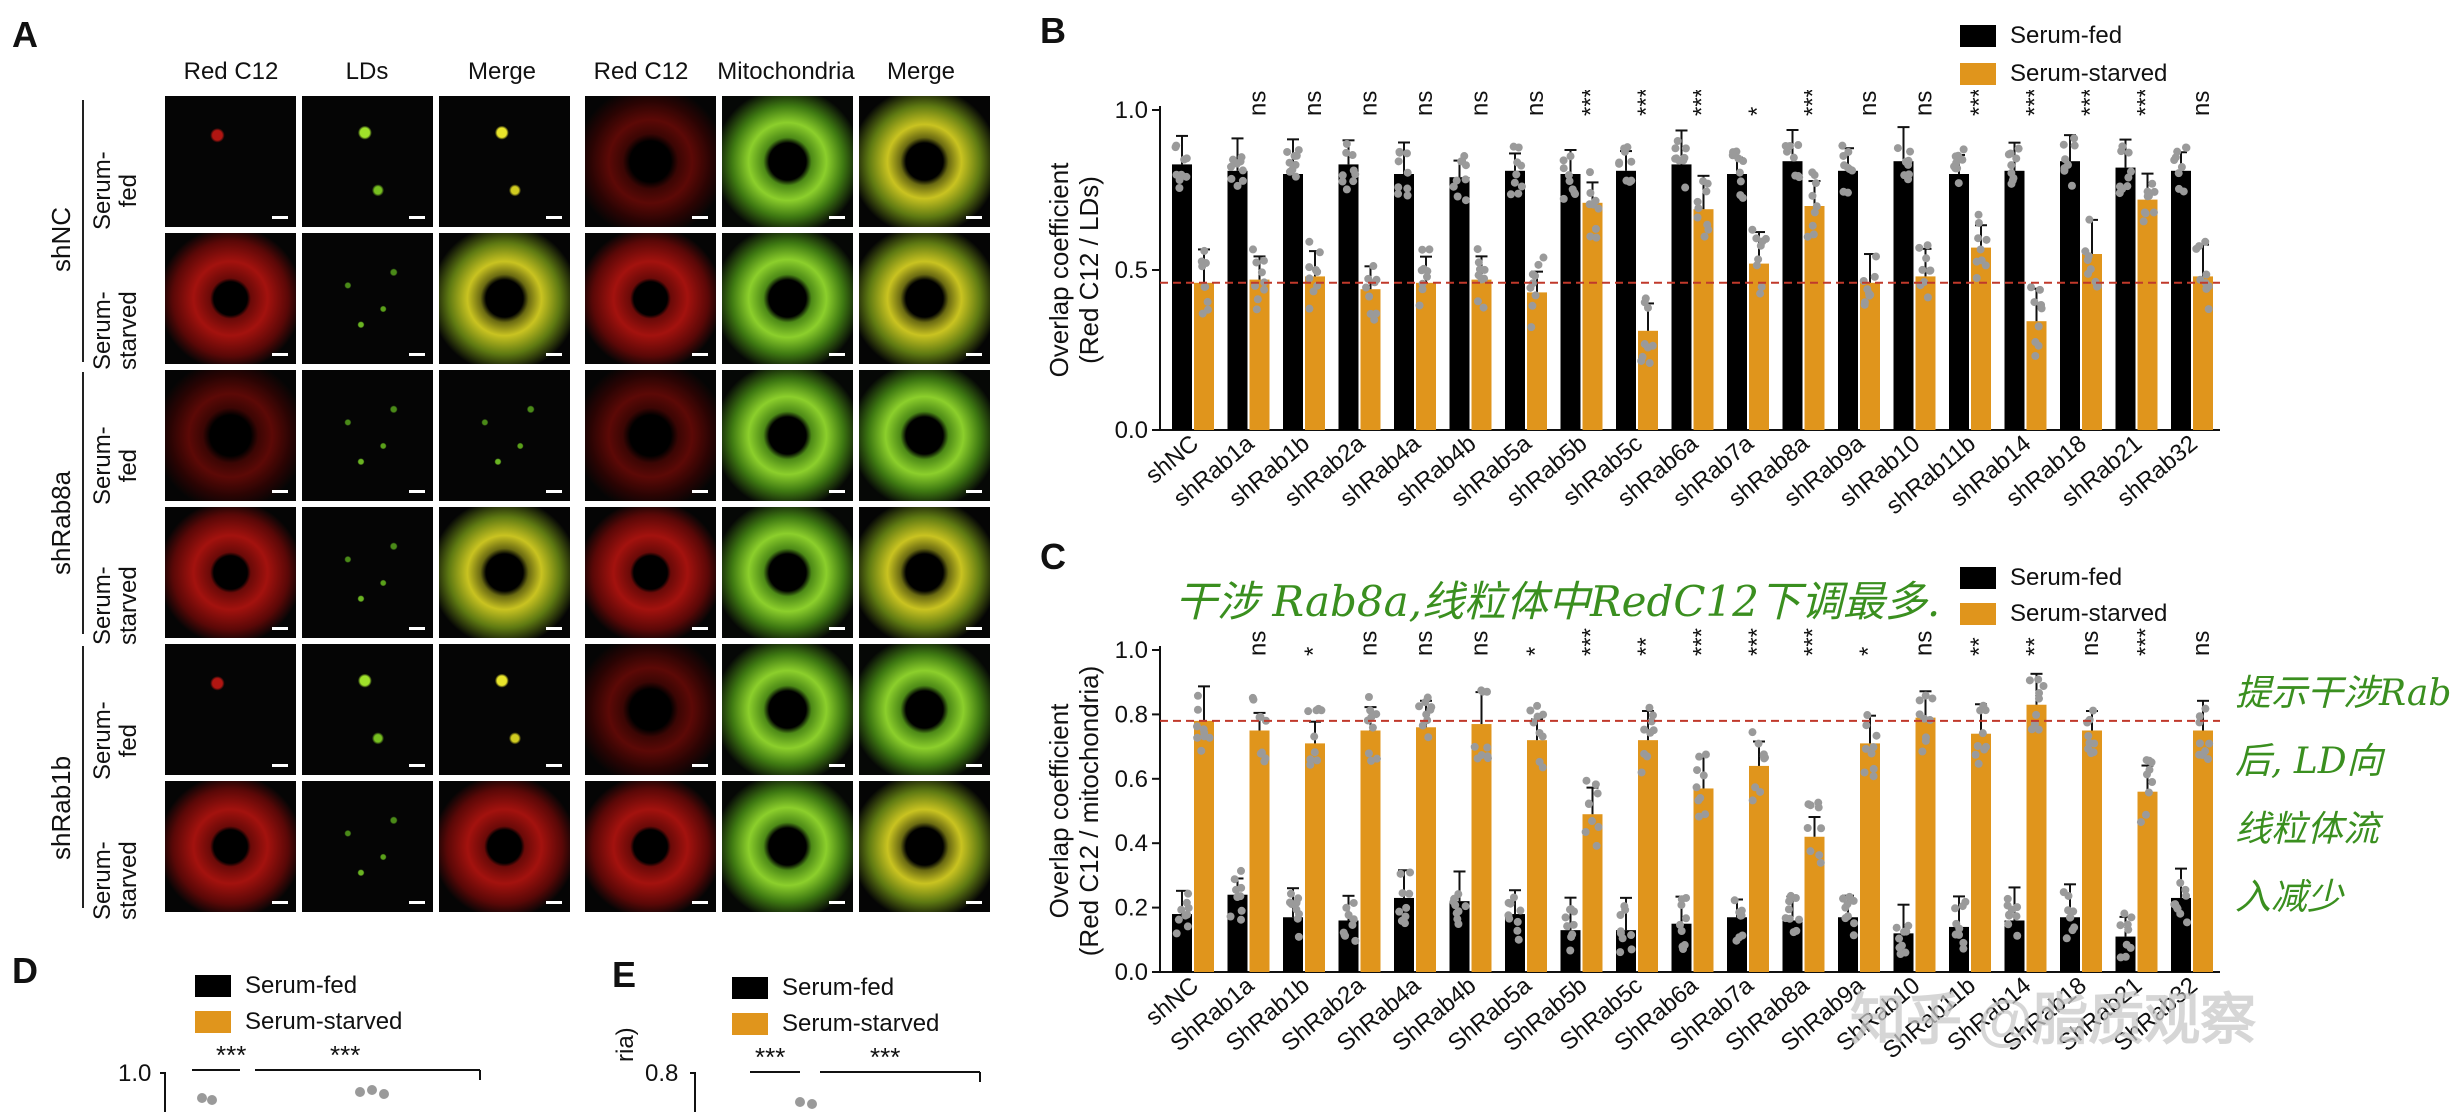  I want to click on row-label-shrab1b-starved: Serum- starved, so click(115, 880).